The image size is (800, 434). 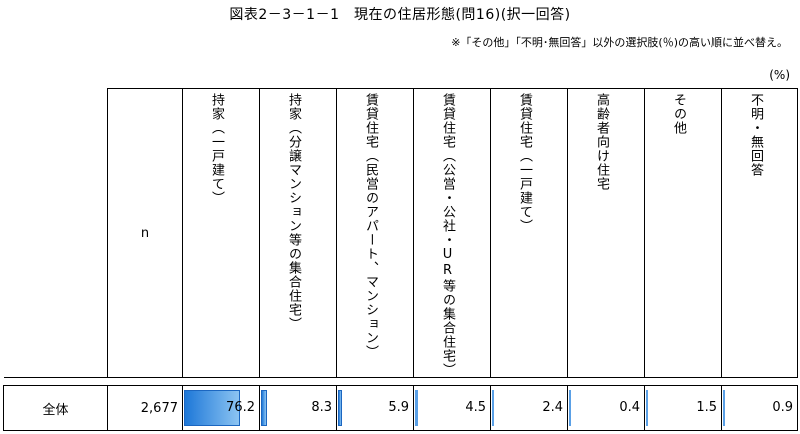 What do you see at coordinates (779, 75) in the screenshot?
I see `unit-label: (%)` at bounding box center [779, 75].